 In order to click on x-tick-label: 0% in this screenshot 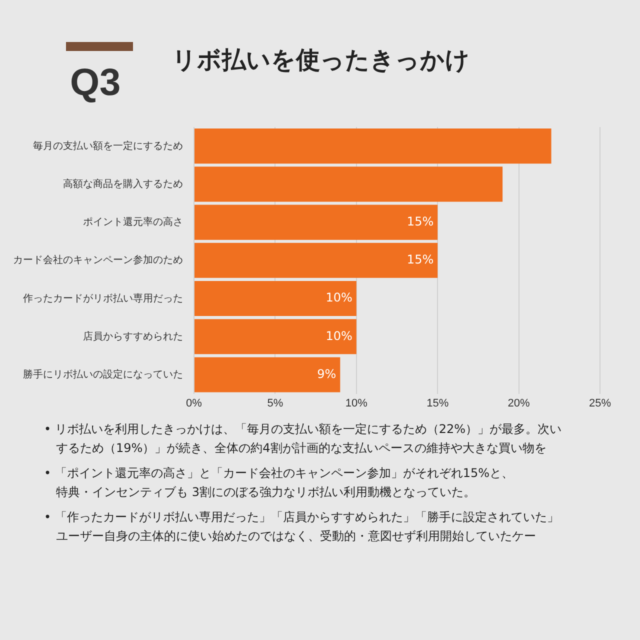, I will do `click(194, 403)`.